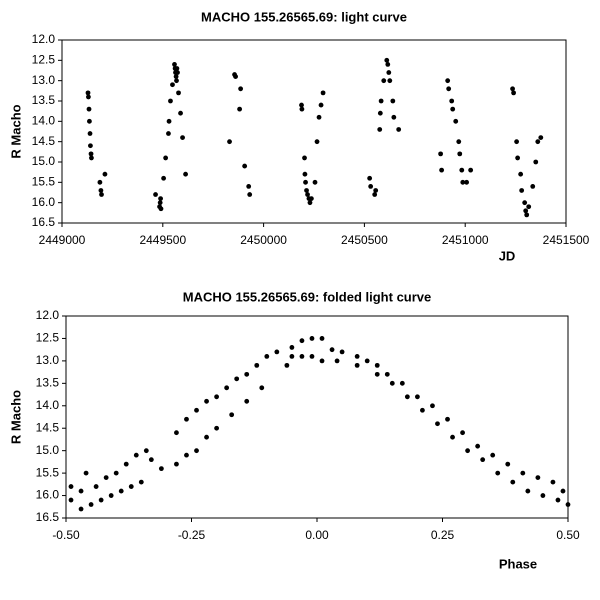 This screenshot has height=600, width=600. I want to click on y-tick-label: 13.5, so click(48, 383).